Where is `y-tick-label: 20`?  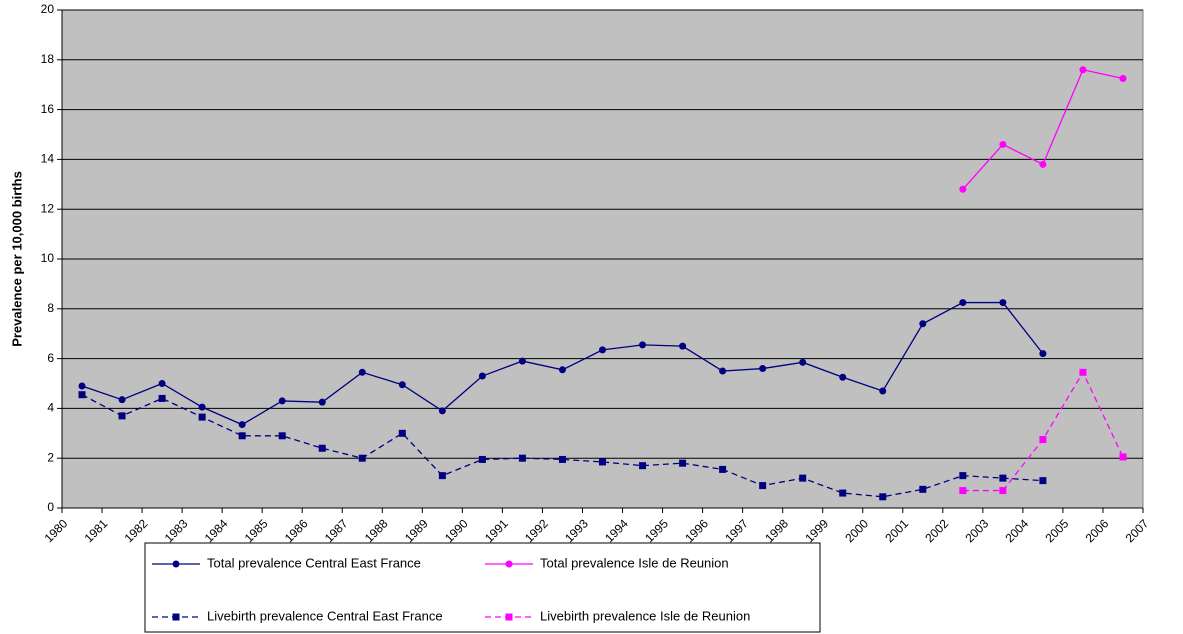
y-tick-label: 20 is located at coordinates (48, 9).